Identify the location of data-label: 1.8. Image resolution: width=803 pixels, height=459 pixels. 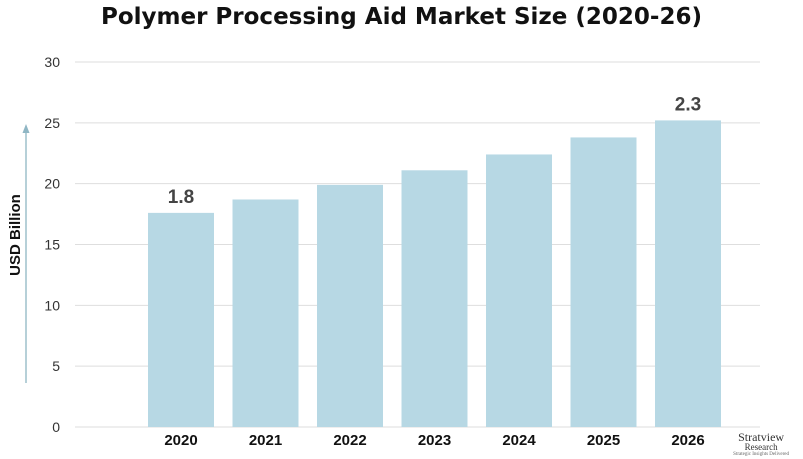
(181, 197).